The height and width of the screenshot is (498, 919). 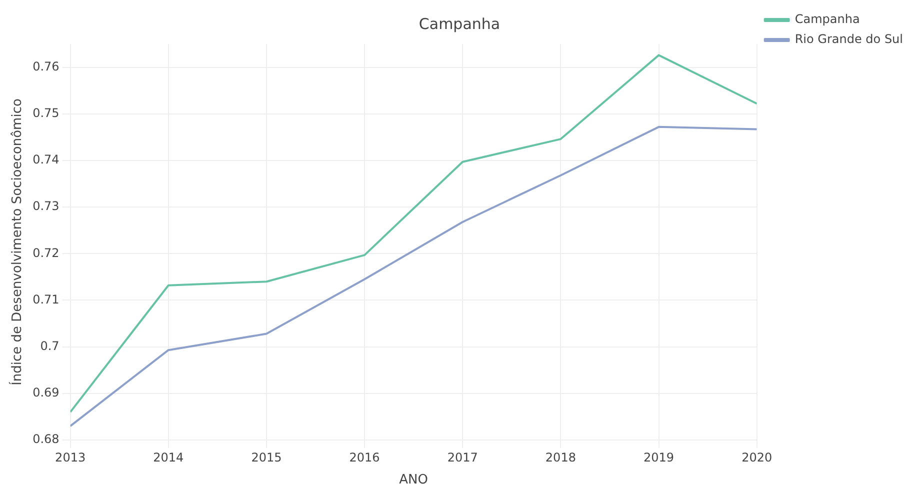 What do you see at coordinates (46, 439) in the screenshot?
I see `y-tick-label: 0.68` at bounding box center [46, 439].